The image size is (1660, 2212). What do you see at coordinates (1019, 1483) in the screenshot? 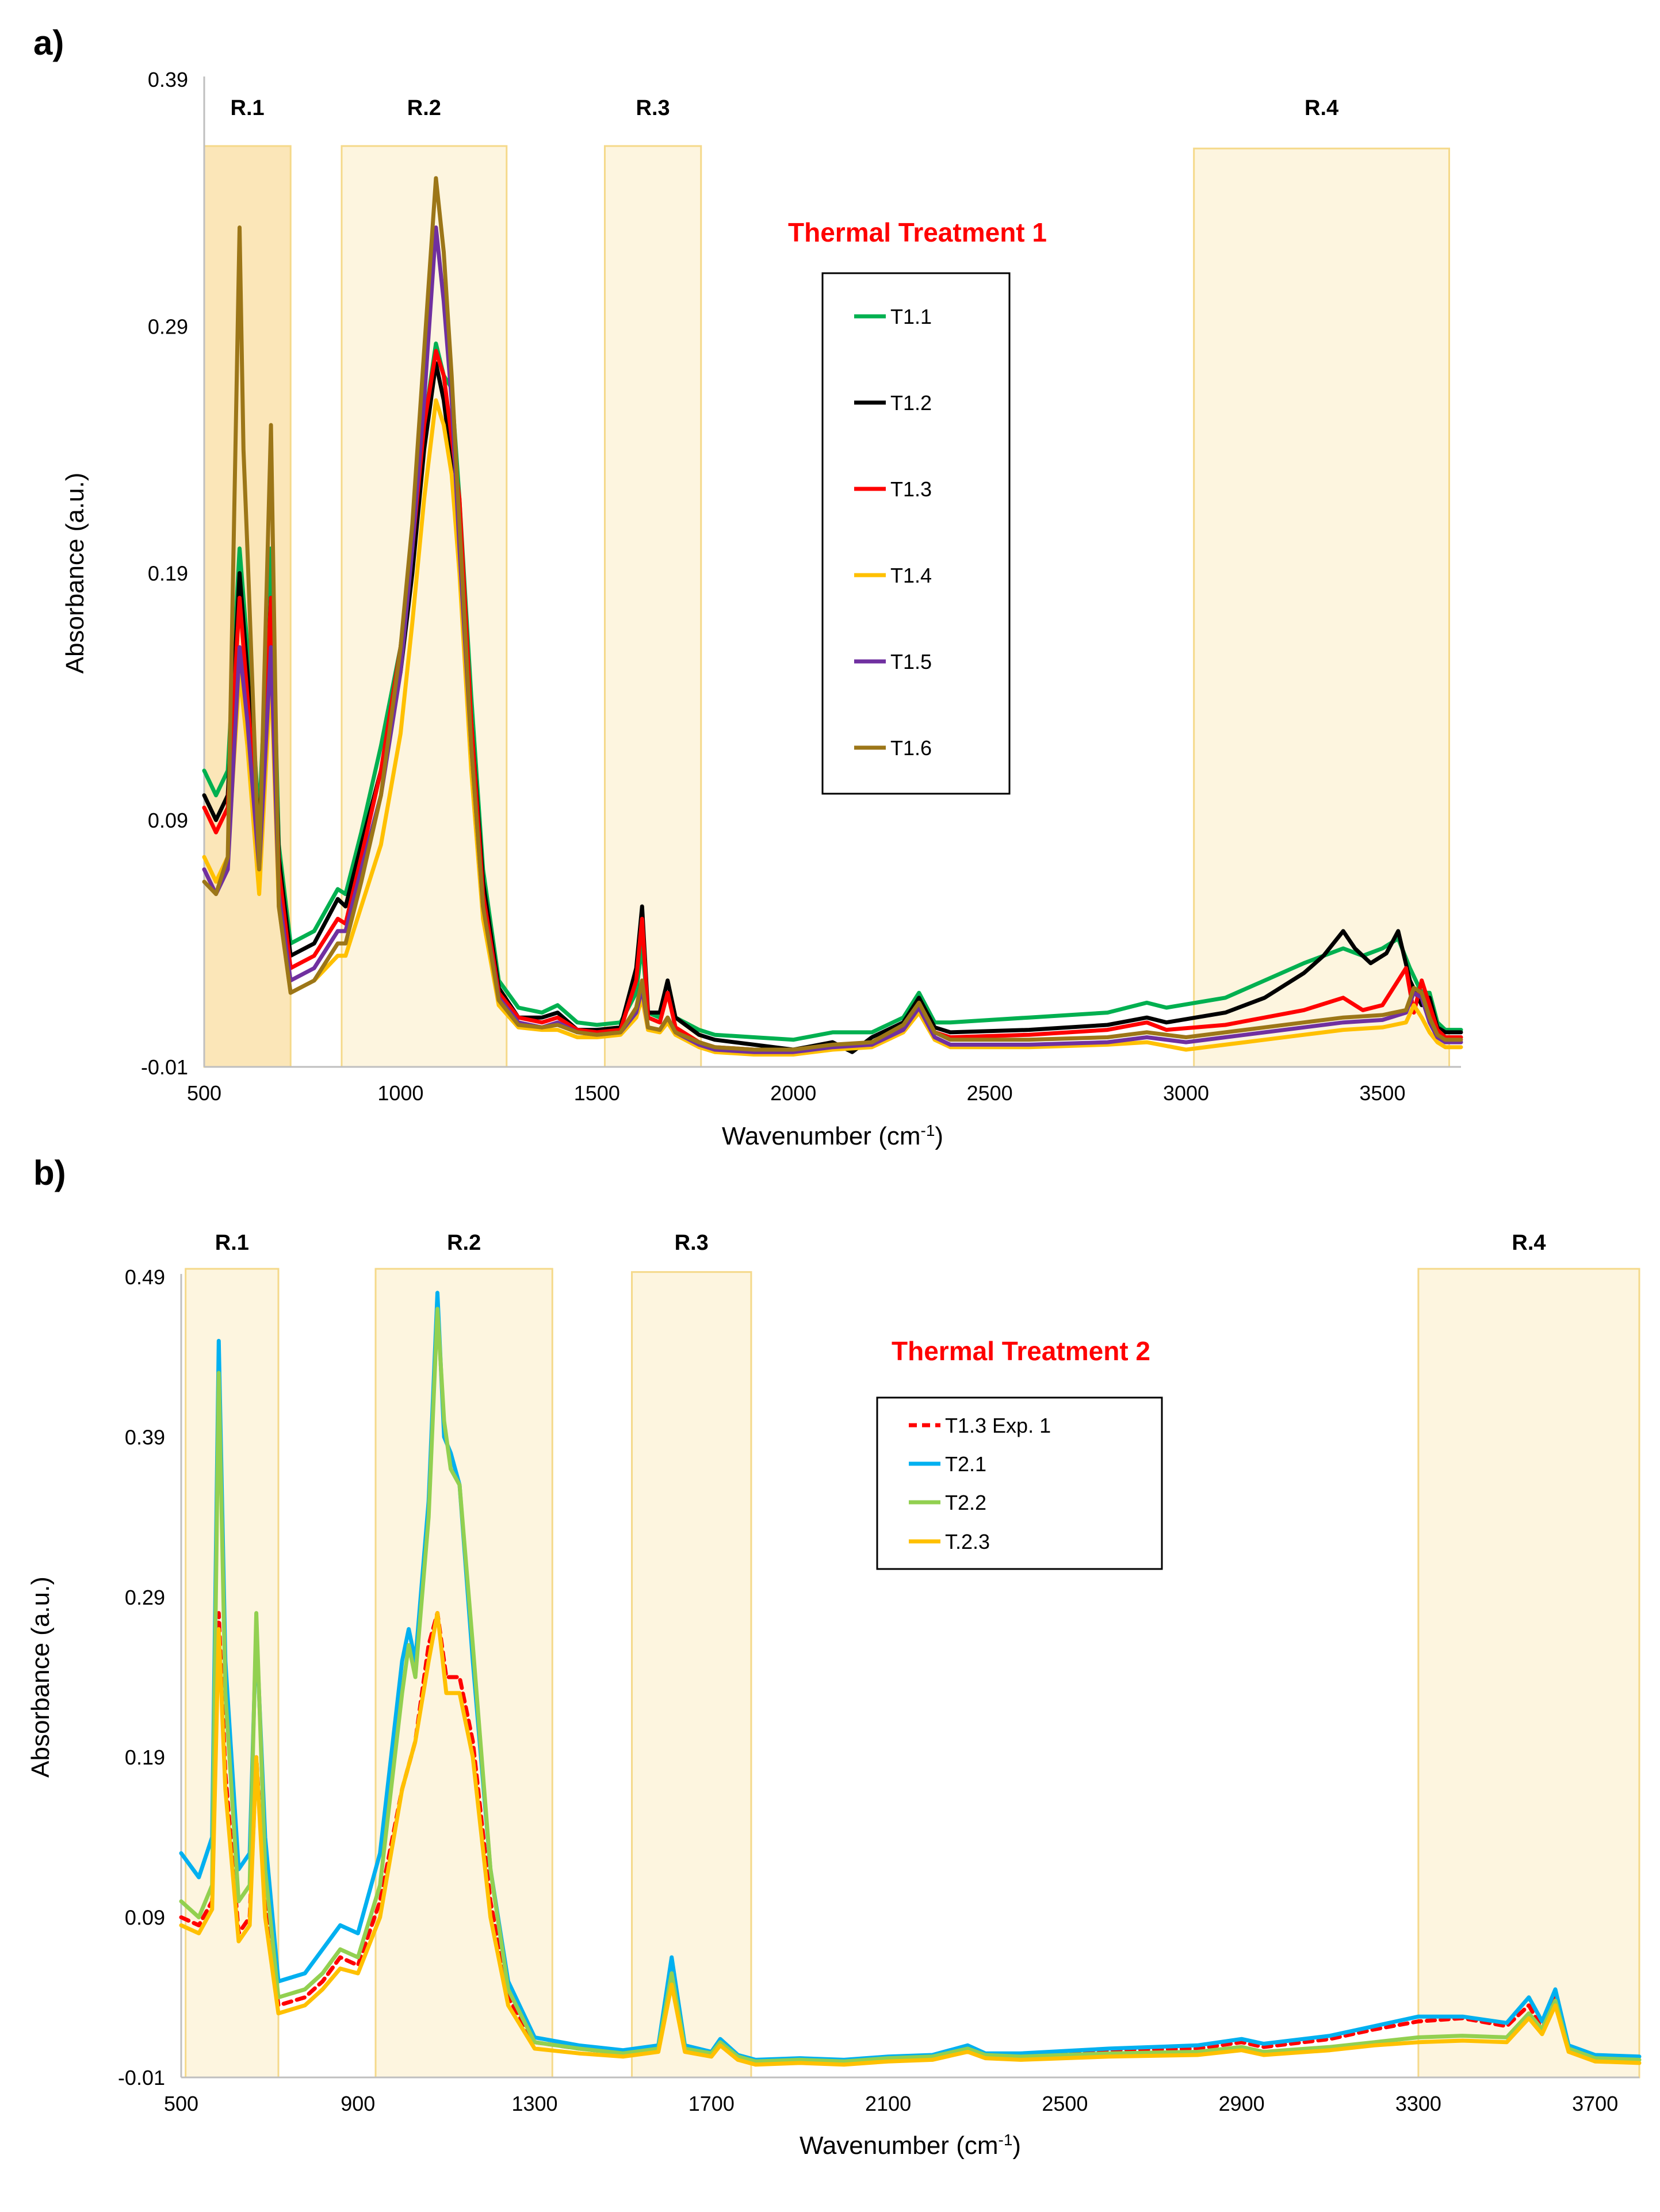
I see `legend: T1.3 Exp. 1 T2.1 T2.2 T.2.3` at bounding box center [1019, 1483].